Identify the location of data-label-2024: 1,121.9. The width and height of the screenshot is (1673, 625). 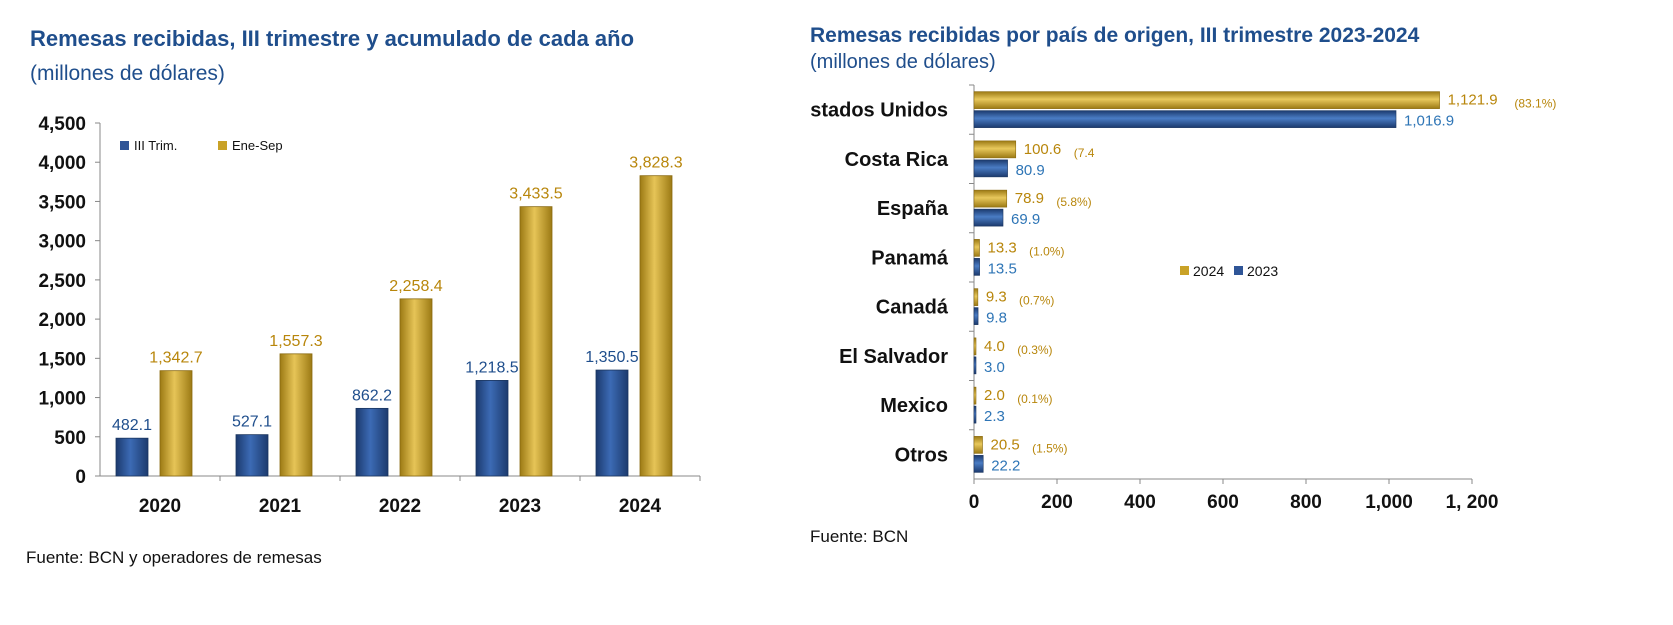
(1473, 100).